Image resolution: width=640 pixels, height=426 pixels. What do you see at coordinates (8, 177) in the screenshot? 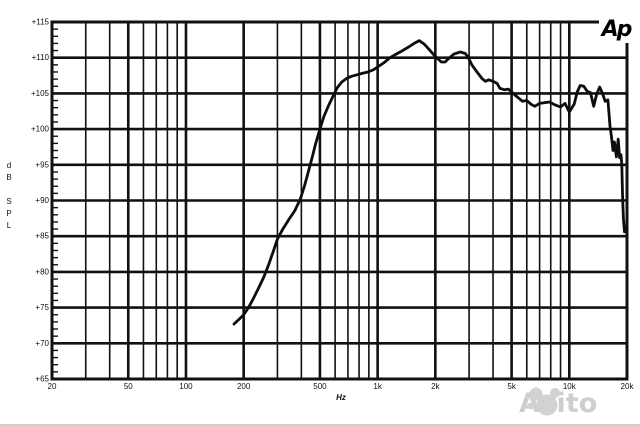
I see `y-axis-title-letter: B` at bounding box center [8, 177].